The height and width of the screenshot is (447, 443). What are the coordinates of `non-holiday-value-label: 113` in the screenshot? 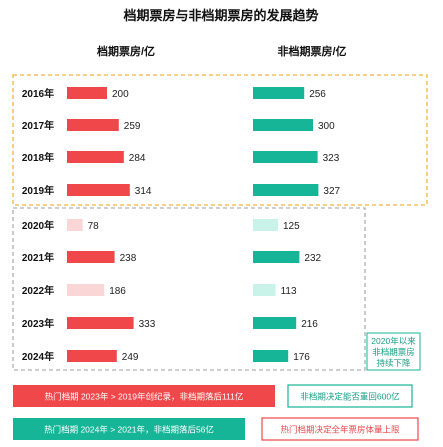 It's located at (289, 291).